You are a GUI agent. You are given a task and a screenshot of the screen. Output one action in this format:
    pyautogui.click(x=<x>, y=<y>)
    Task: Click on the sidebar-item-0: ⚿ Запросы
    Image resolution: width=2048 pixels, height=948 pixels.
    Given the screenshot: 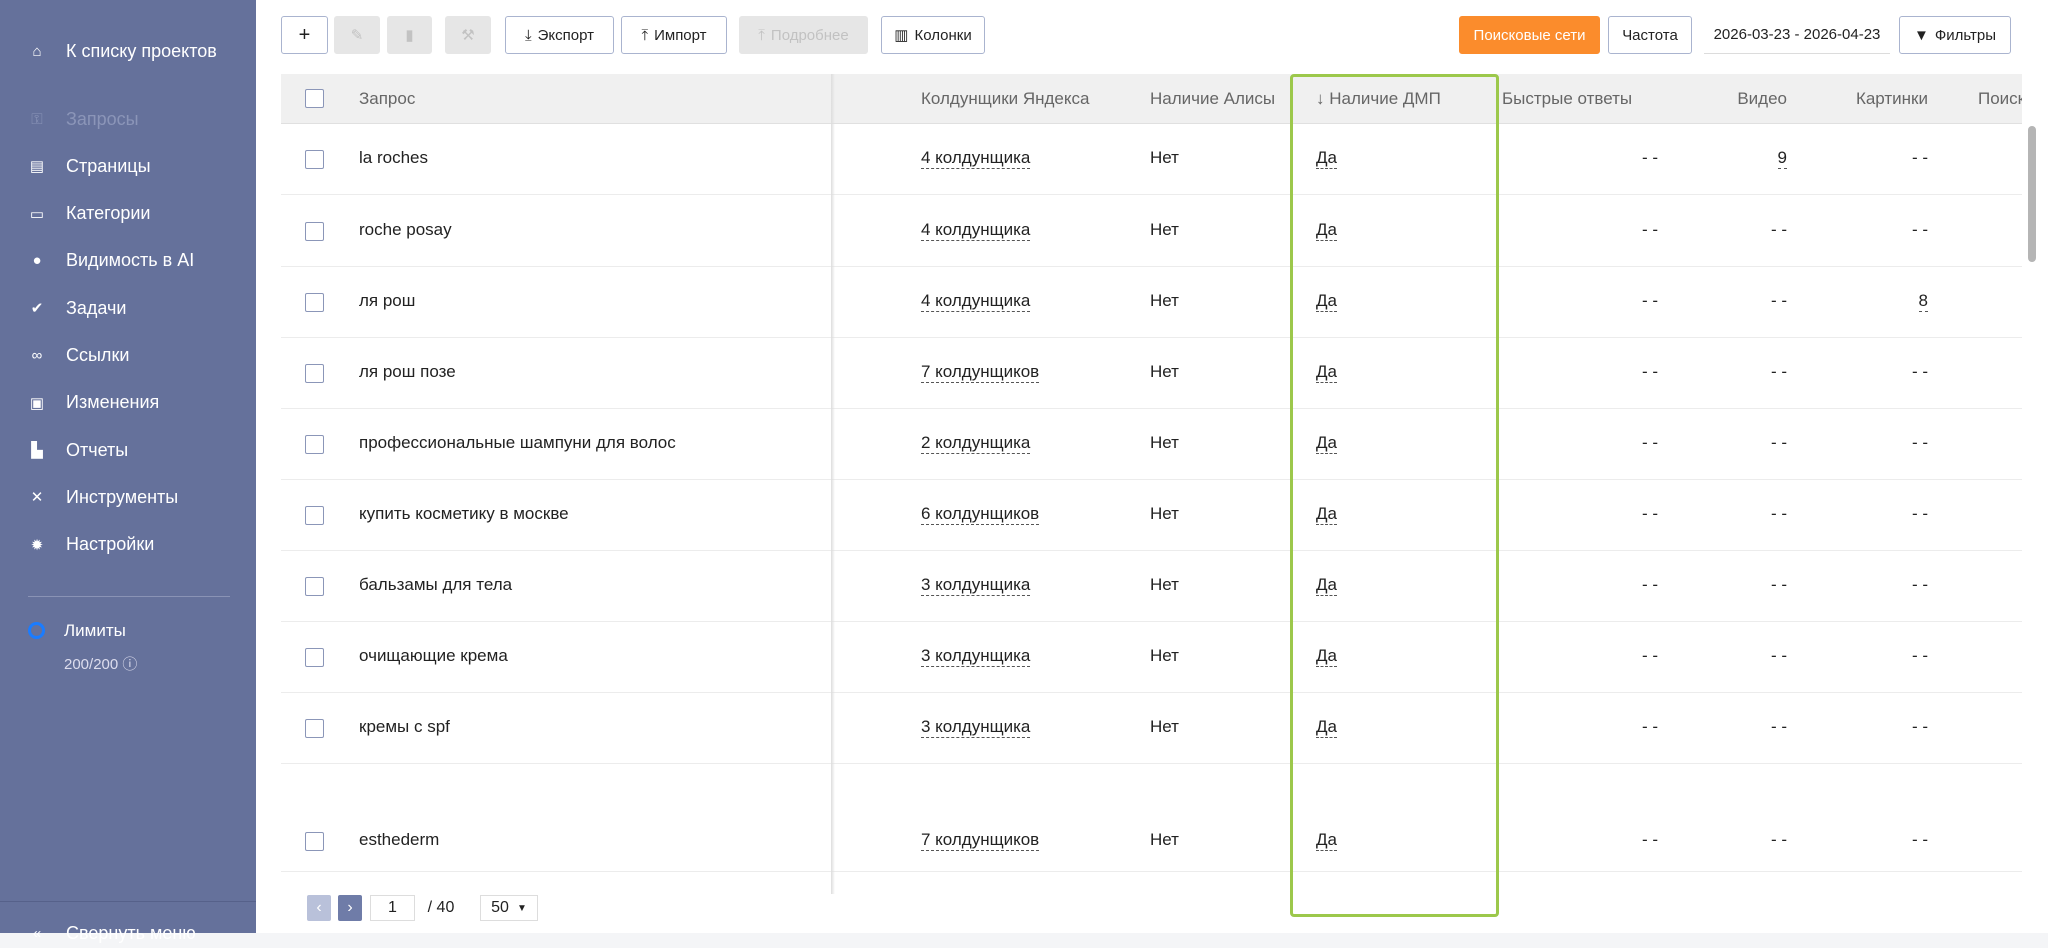 What is the action you would take?
    pyautogui.click(x=83, y=119)
    